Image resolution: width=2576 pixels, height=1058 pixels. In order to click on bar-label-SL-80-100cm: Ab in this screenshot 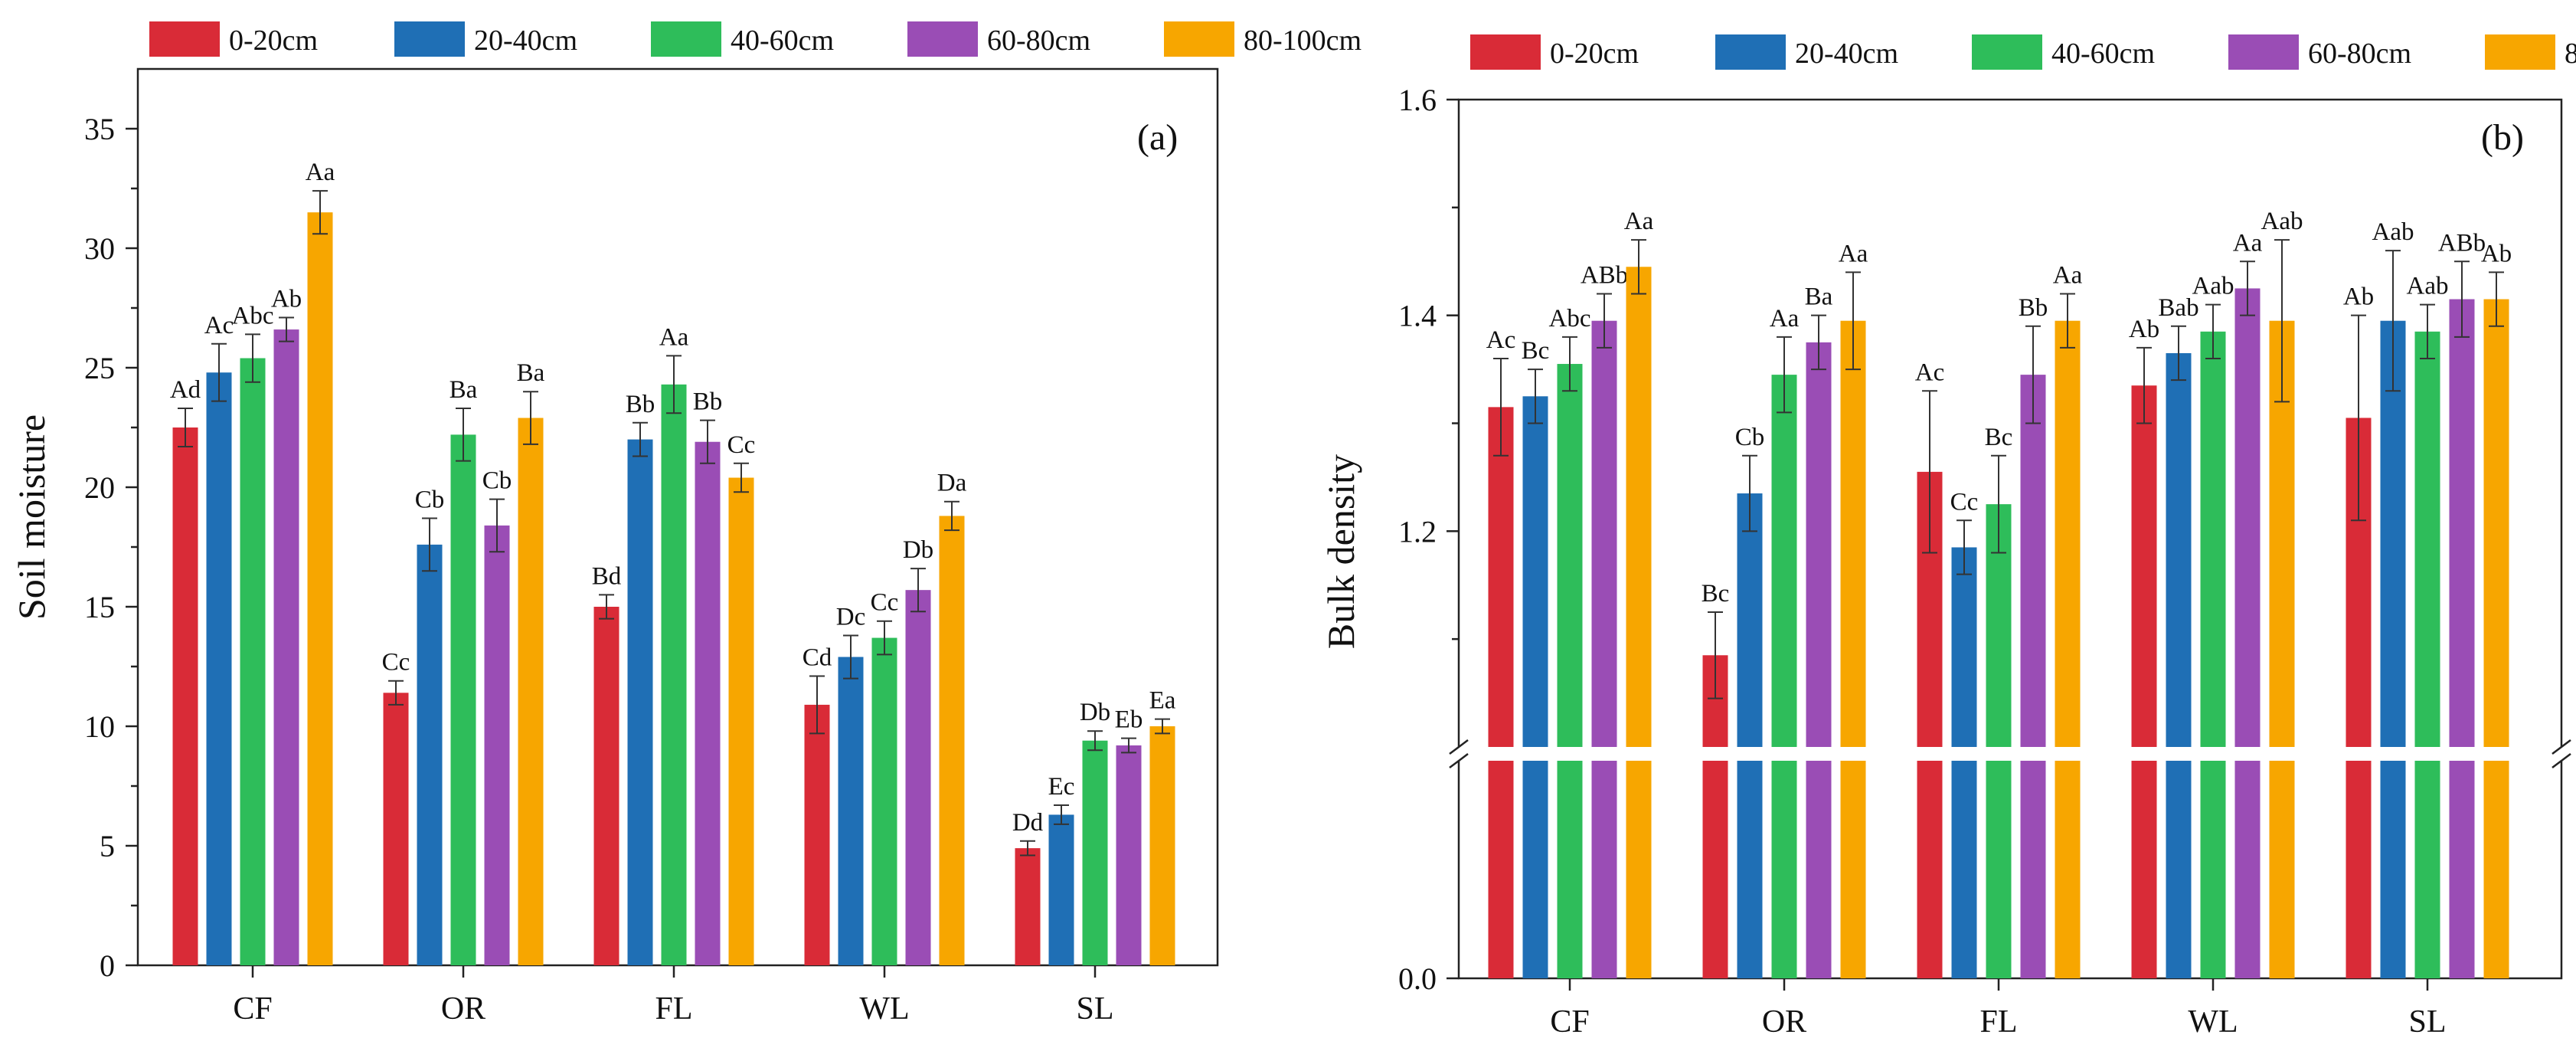, I will do `click(2496, 253)`.